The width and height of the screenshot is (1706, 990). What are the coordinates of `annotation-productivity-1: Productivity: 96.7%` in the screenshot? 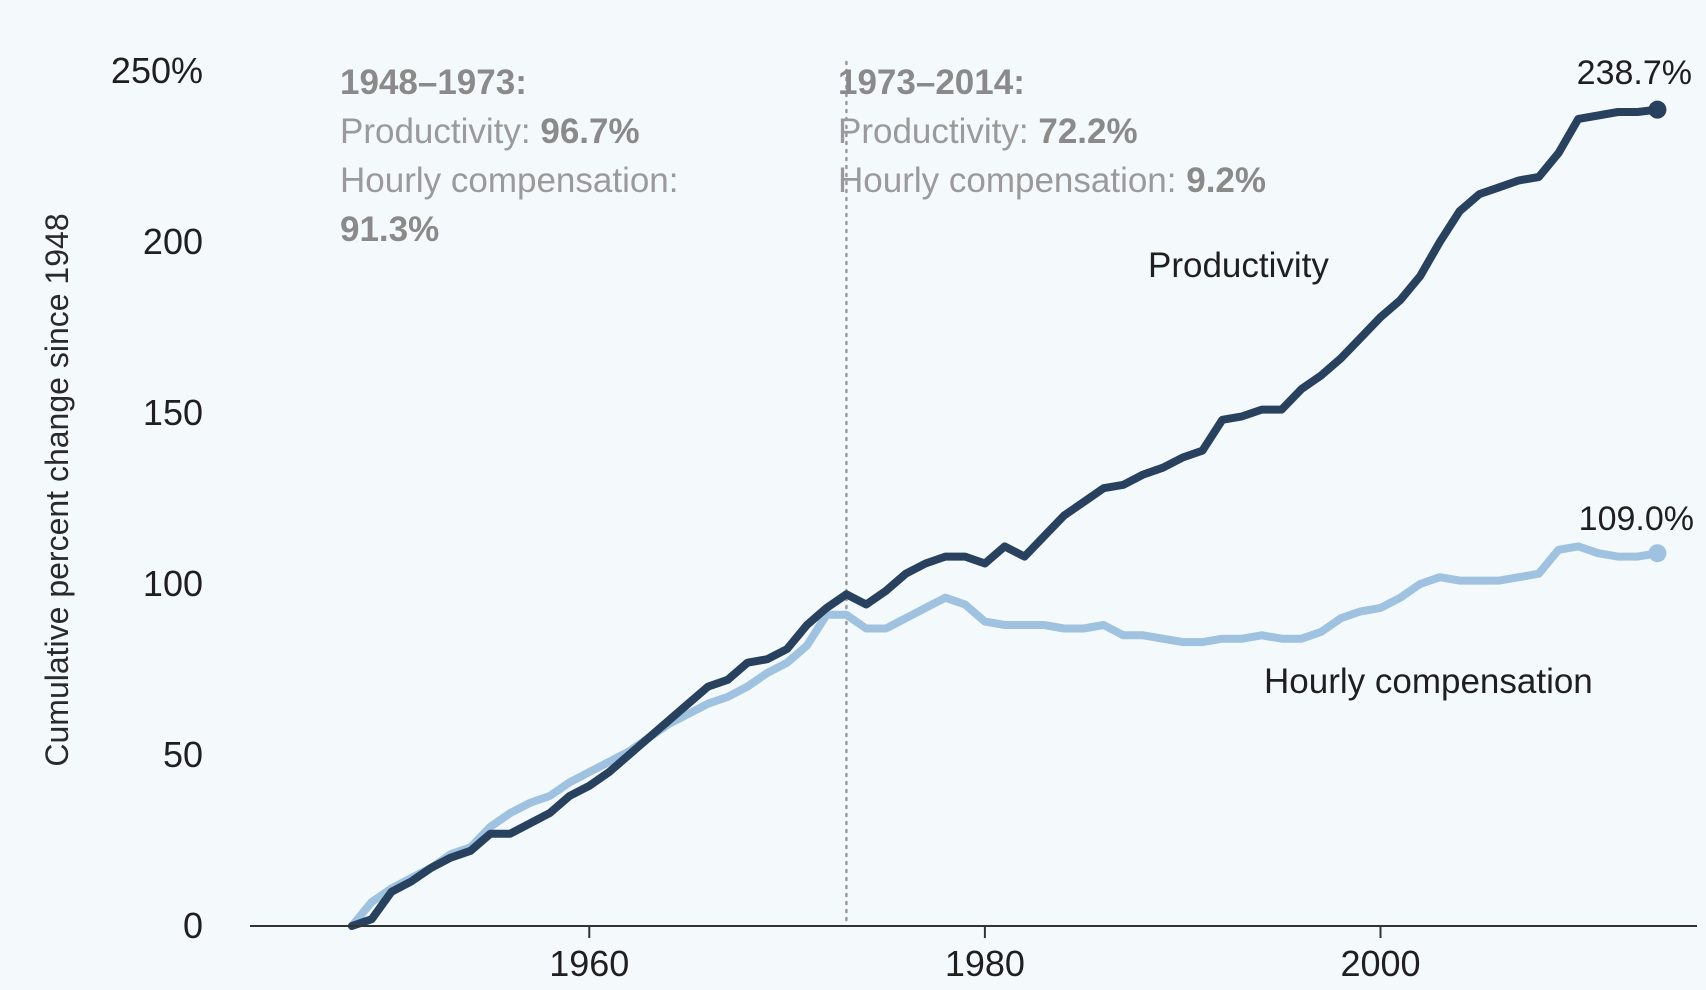 It's located at (490, 131).